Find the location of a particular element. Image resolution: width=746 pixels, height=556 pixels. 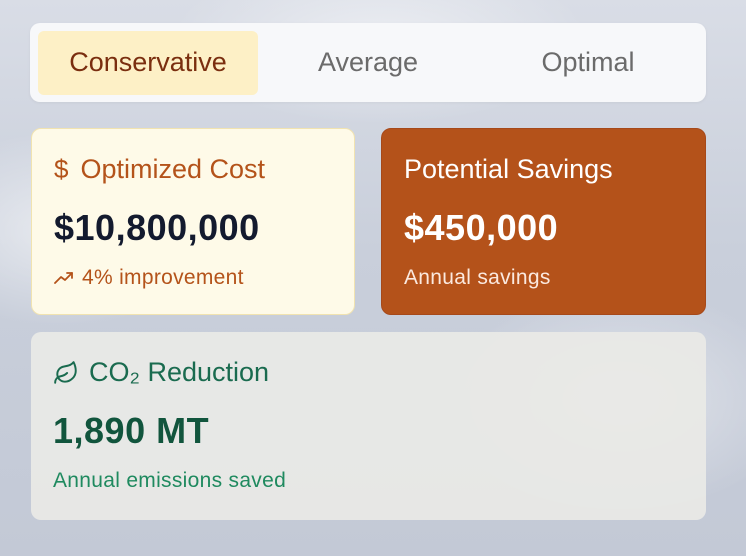

potential-savings-title: Potential Savings is located at coordinates (508, 169).